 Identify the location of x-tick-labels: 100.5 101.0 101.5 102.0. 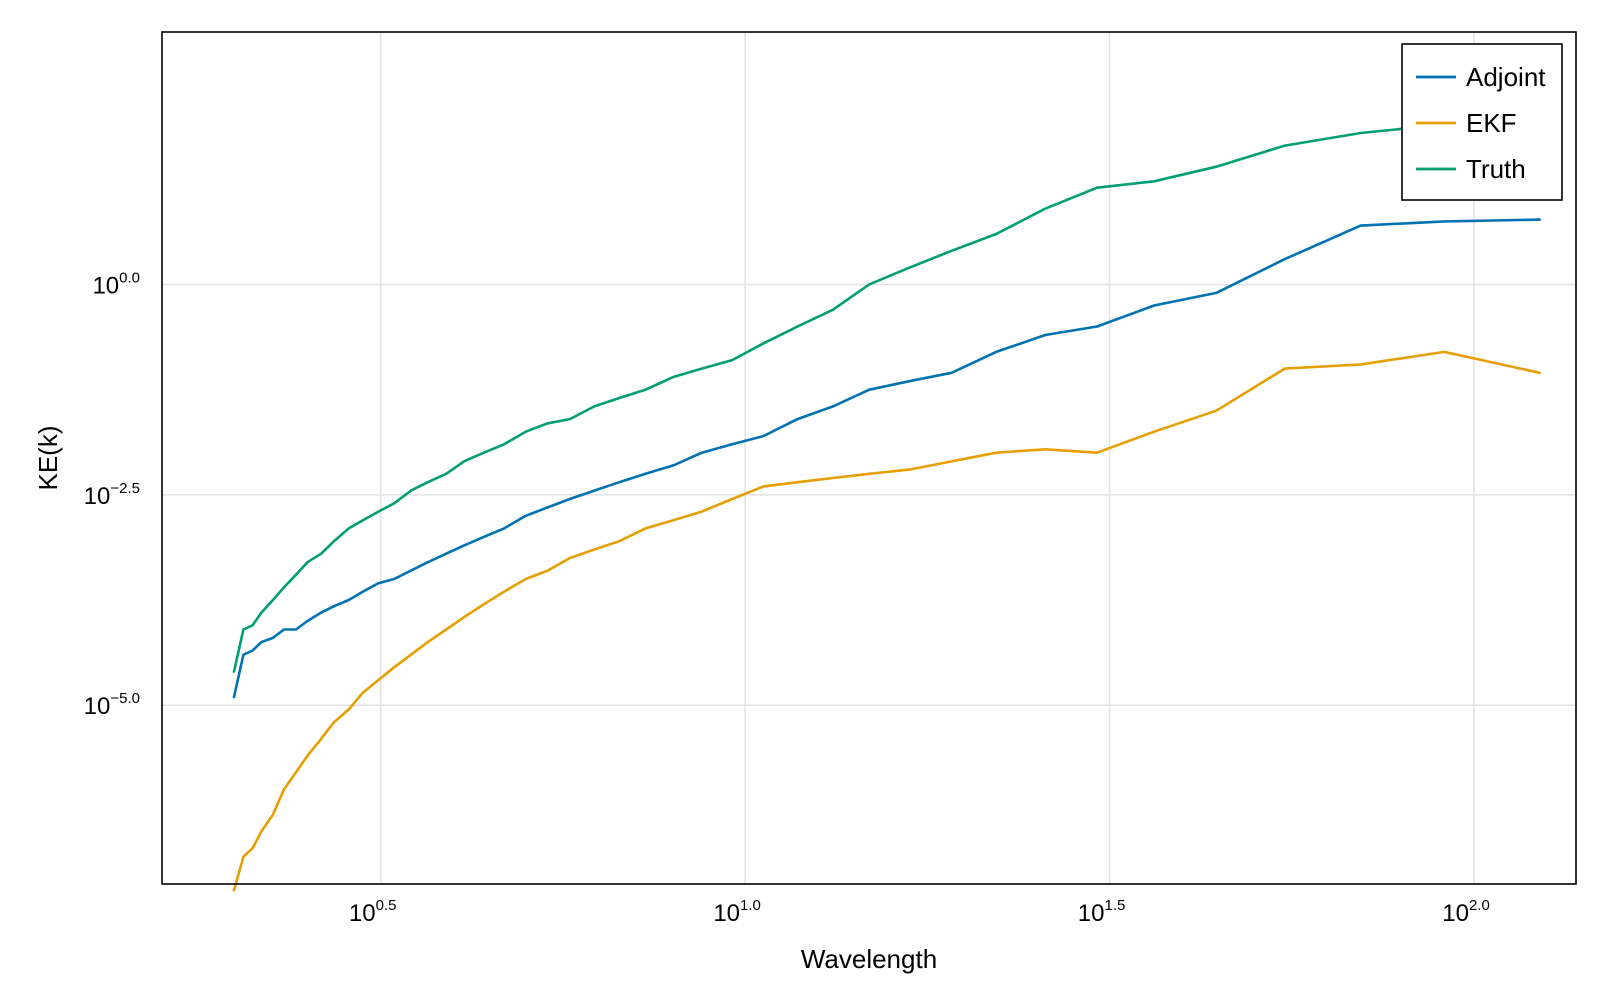
(919, 912).